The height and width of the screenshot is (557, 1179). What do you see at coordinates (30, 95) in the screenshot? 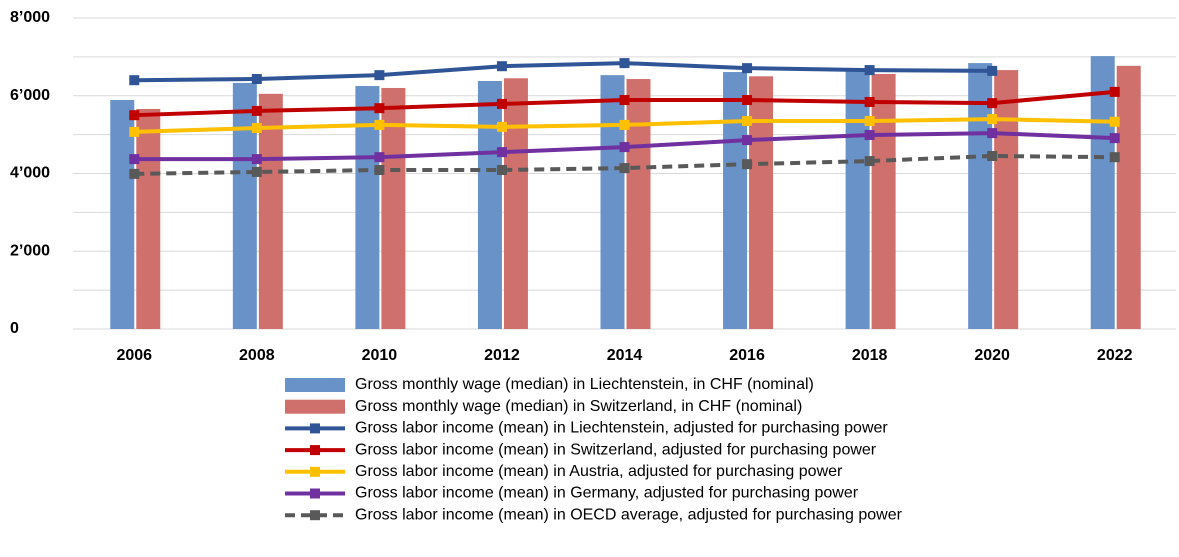
I see `y-tick-label: 6’000` at bounding box center [30, 95].